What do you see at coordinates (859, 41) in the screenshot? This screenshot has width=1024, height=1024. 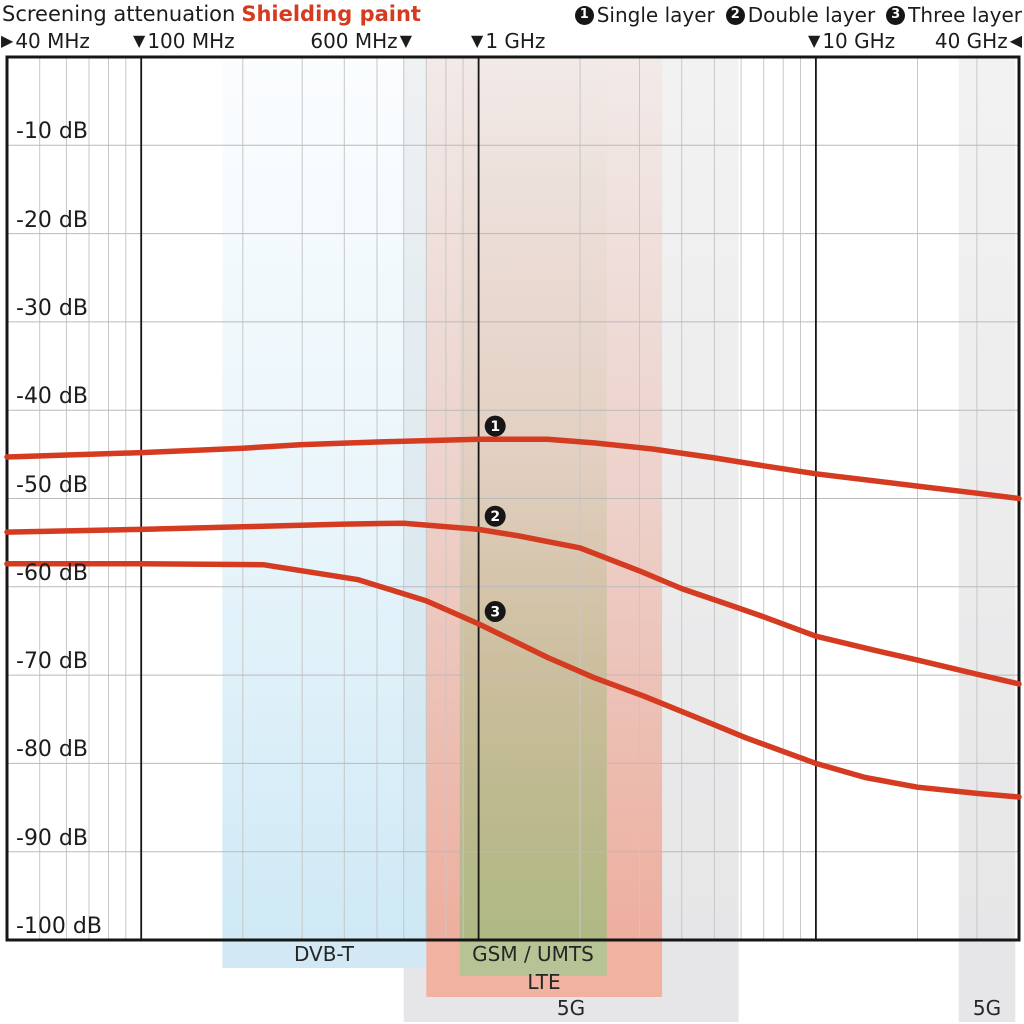 I see `freq-label-text: 10 GHz` at bounding box center [859, 41].